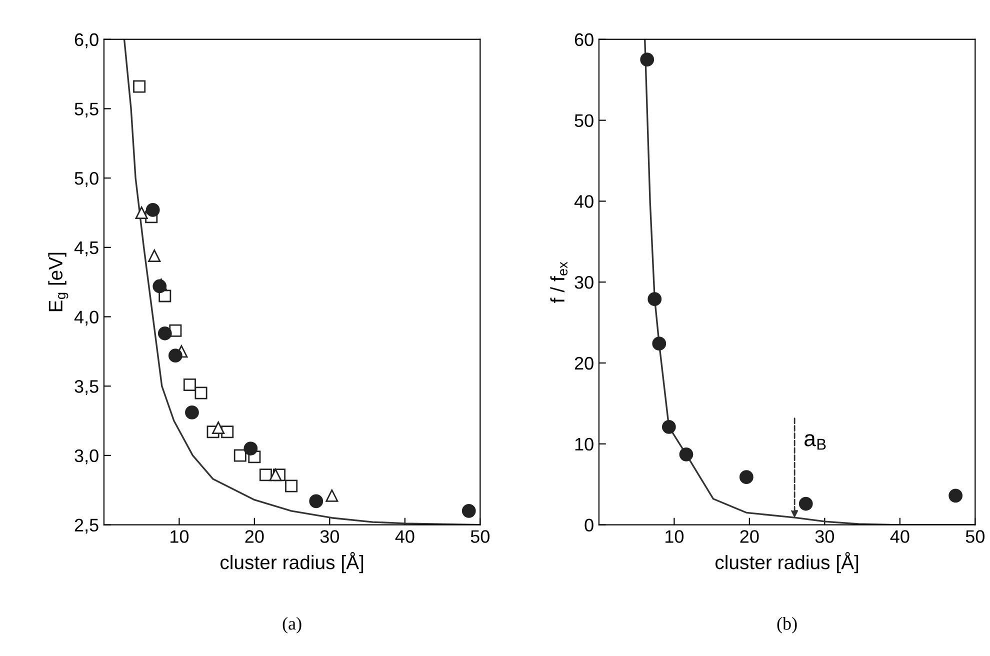  Describe the element at coordinates (86, 318) in the screenshot. I see `y-tick-label: 4,0` at that location.